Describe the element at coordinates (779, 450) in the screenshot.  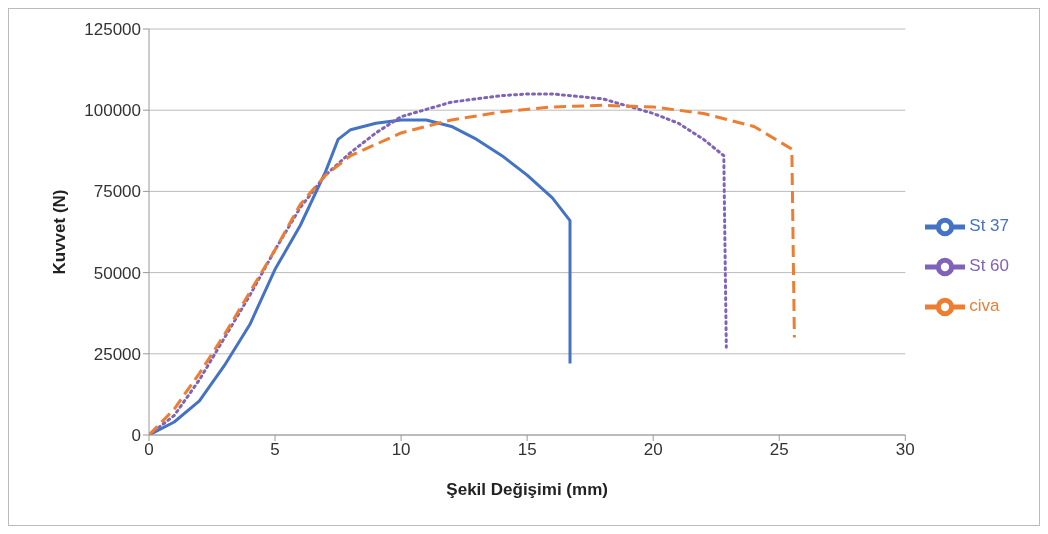
I see `x-tick-label: 25` at that location.